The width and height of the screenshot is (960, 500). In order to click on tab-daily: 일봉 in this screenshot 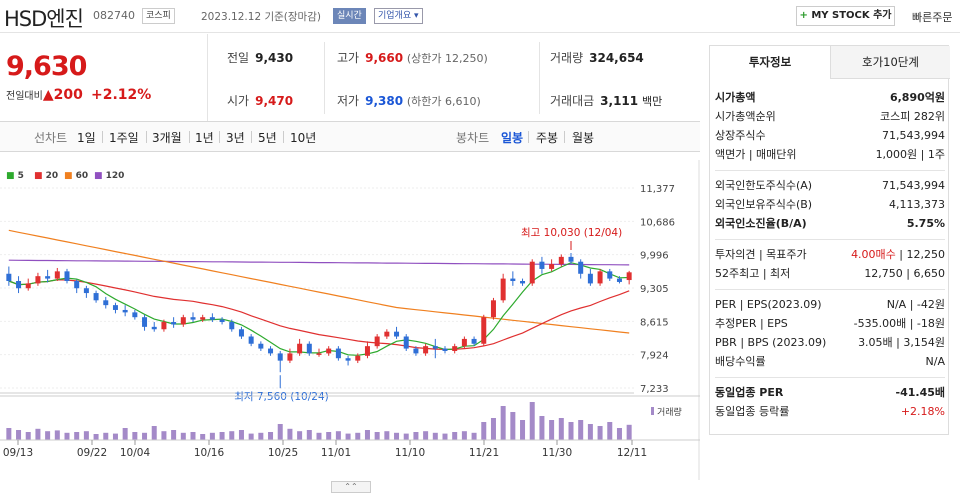, I will do `click(512, 138)`.